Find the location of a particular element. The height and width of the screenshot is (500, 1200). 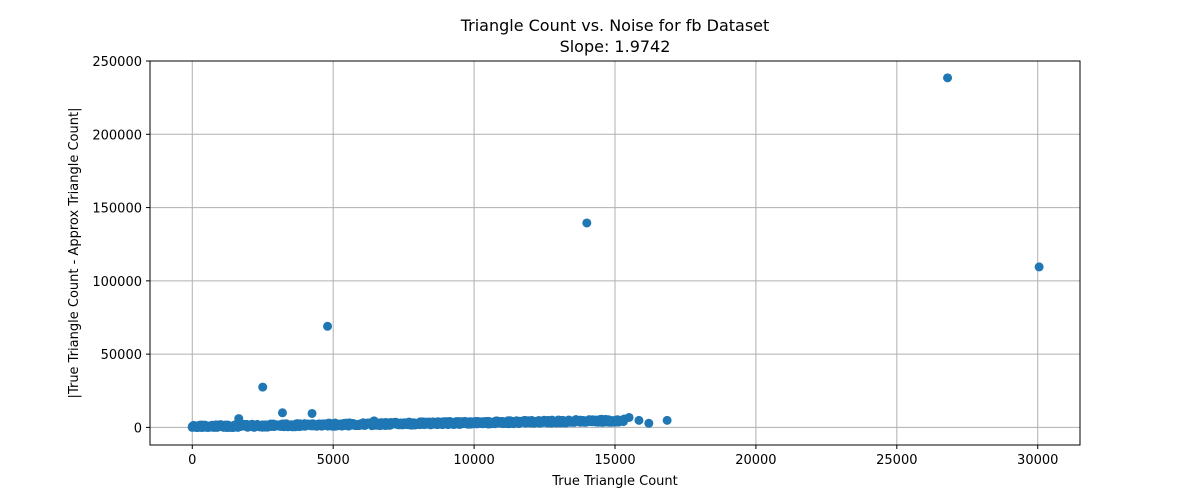

y-tick-label: 200000 is located at coordinates (117, 135).